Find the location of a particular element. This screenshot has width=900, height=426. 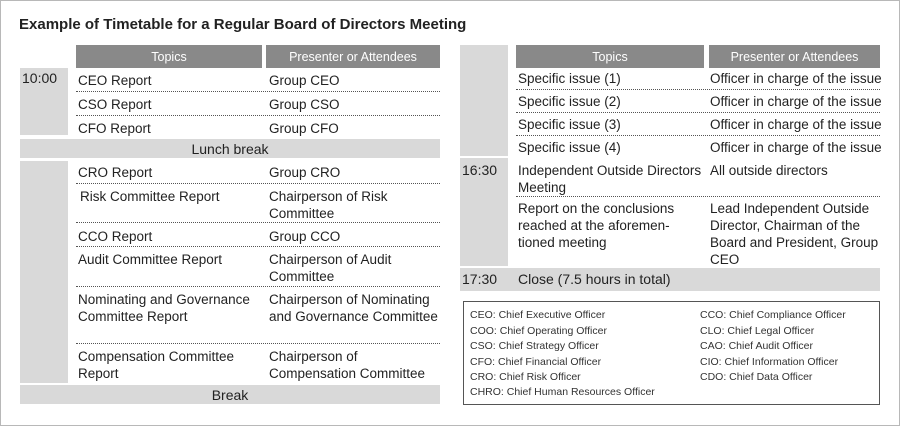

topic-audit-committee-report: Audit Committee Report is located at coordinates (150, 259).